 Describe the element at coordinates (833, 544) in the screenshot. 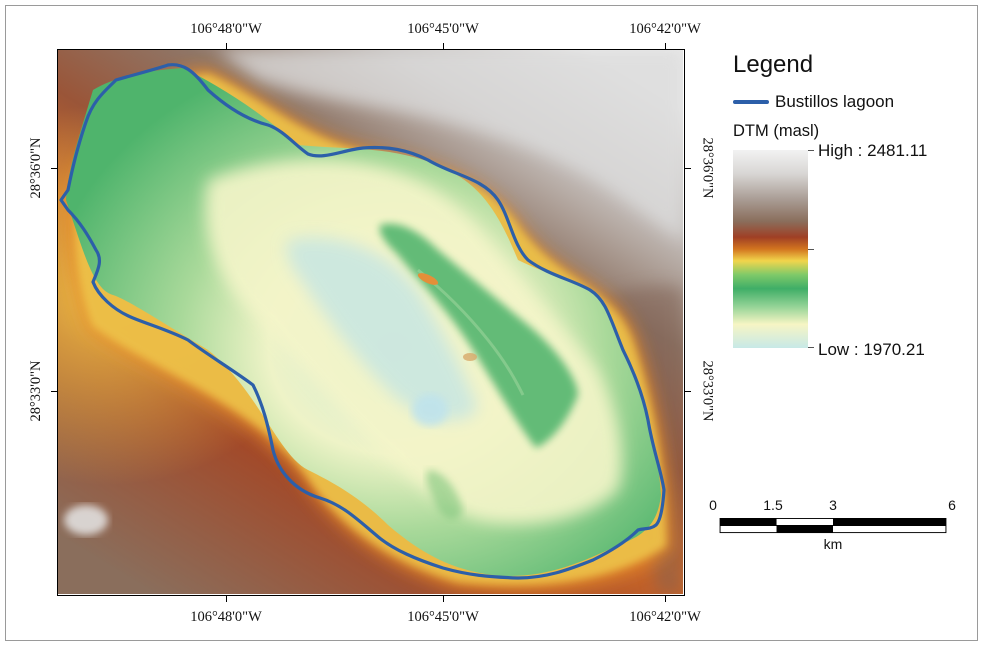

I see `scale-unit-label: km` at that location.